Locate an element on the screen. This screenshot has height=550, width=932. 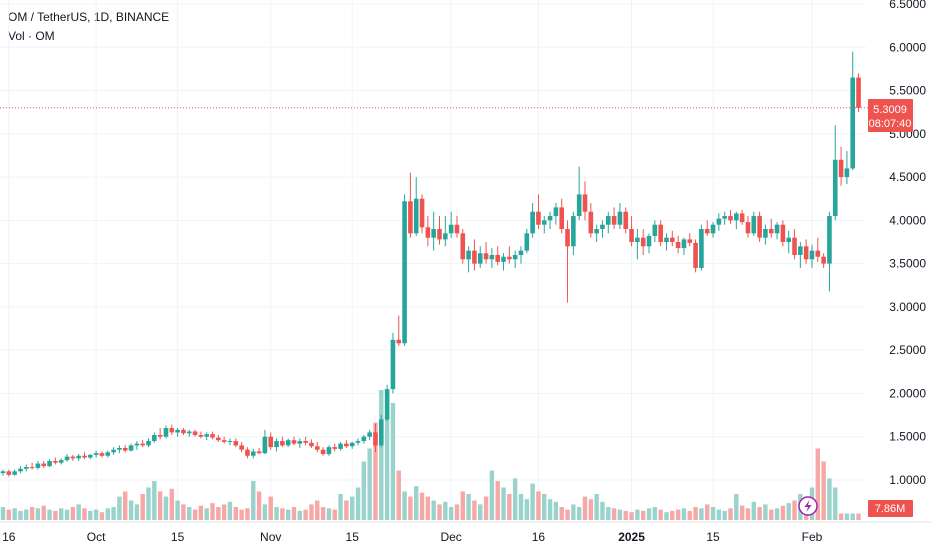
price-tick-label: 4.0000 is located at coordinates (907, 220).